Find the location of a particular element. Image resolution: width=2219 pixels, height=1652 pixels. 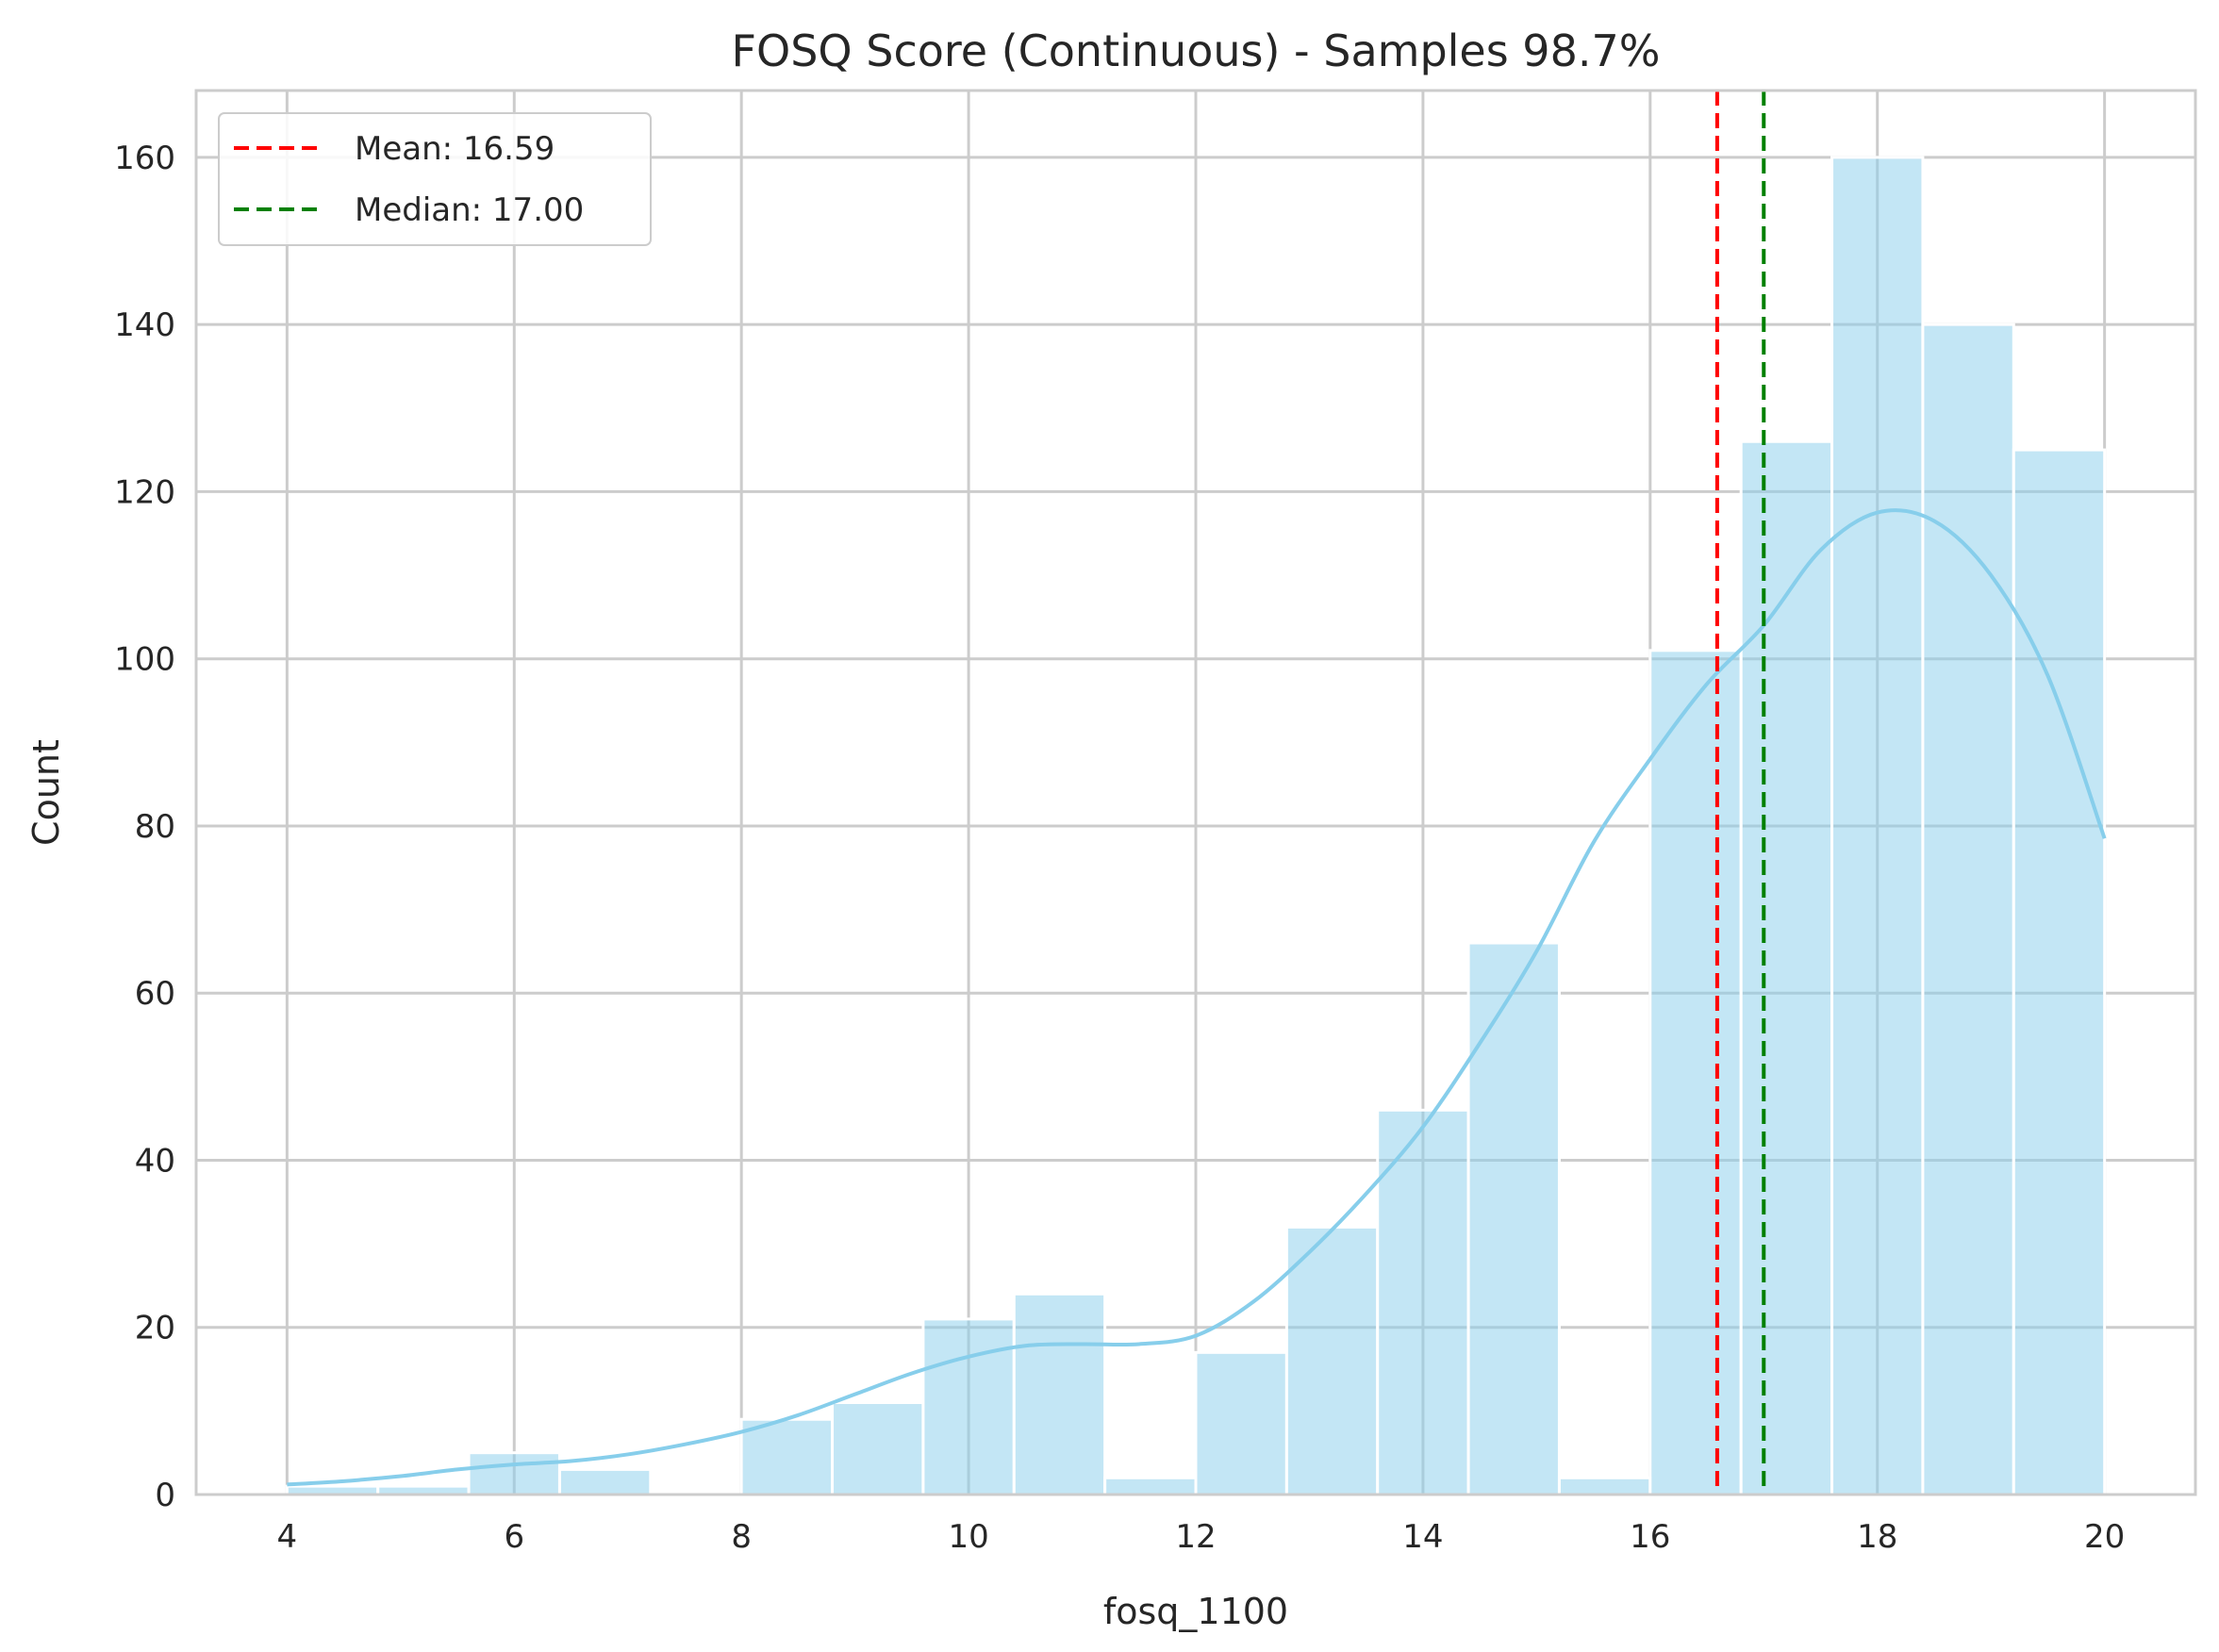

y-tick-label: 100 is located at coordinates (144, 660).